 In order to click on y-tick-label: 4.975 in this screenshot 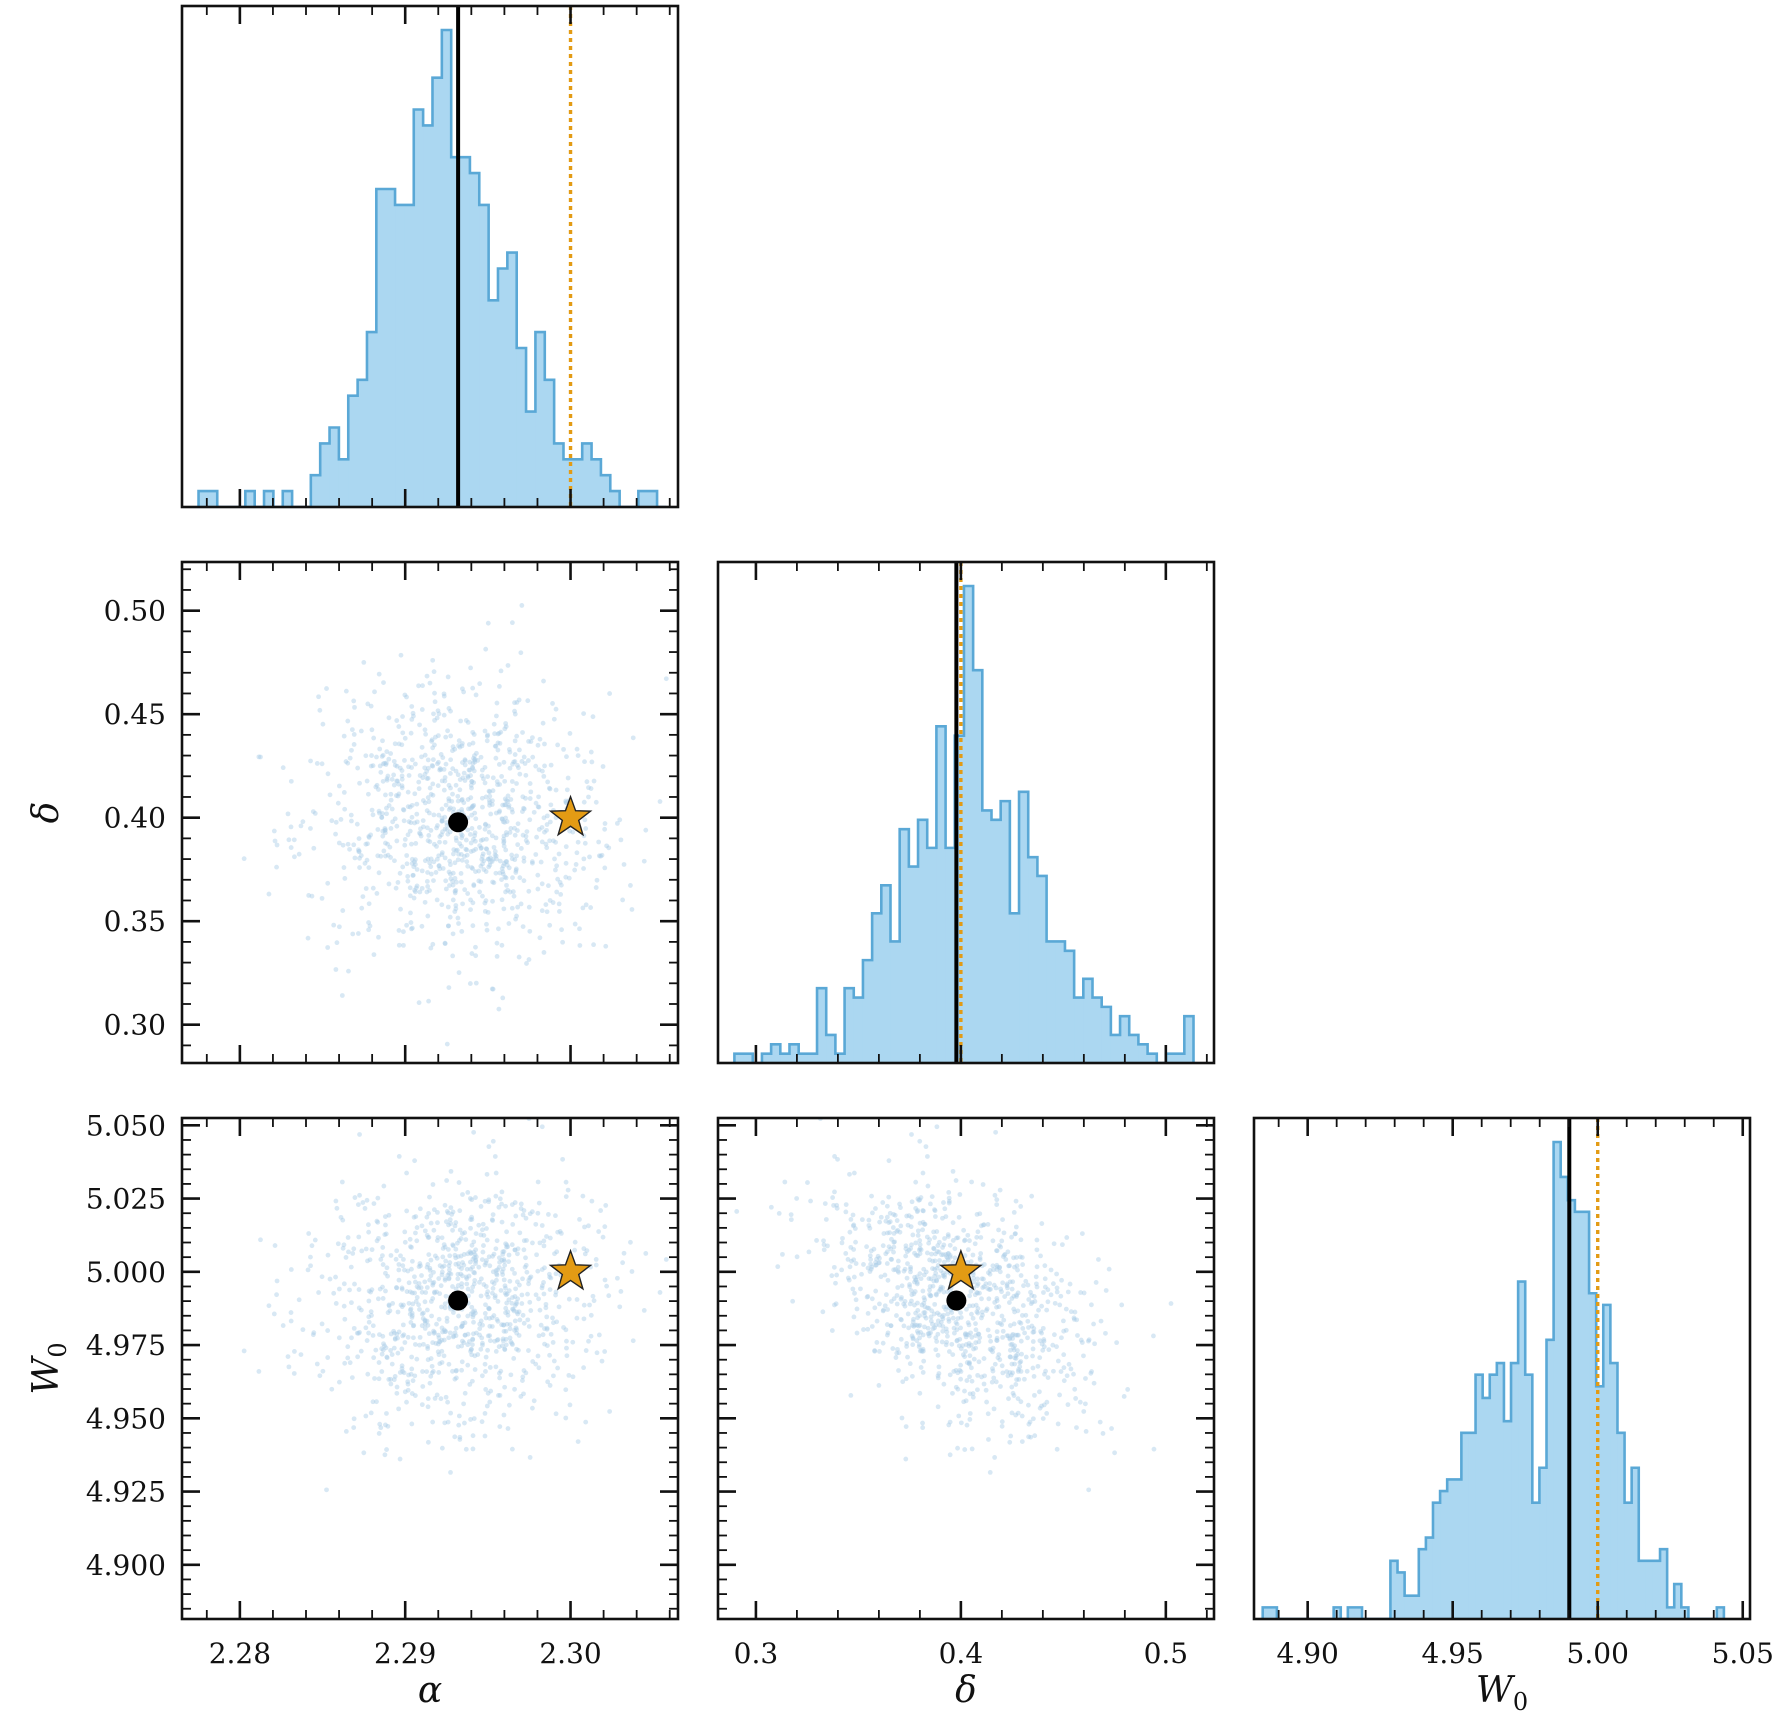, I will do `click(126, 1345)`.